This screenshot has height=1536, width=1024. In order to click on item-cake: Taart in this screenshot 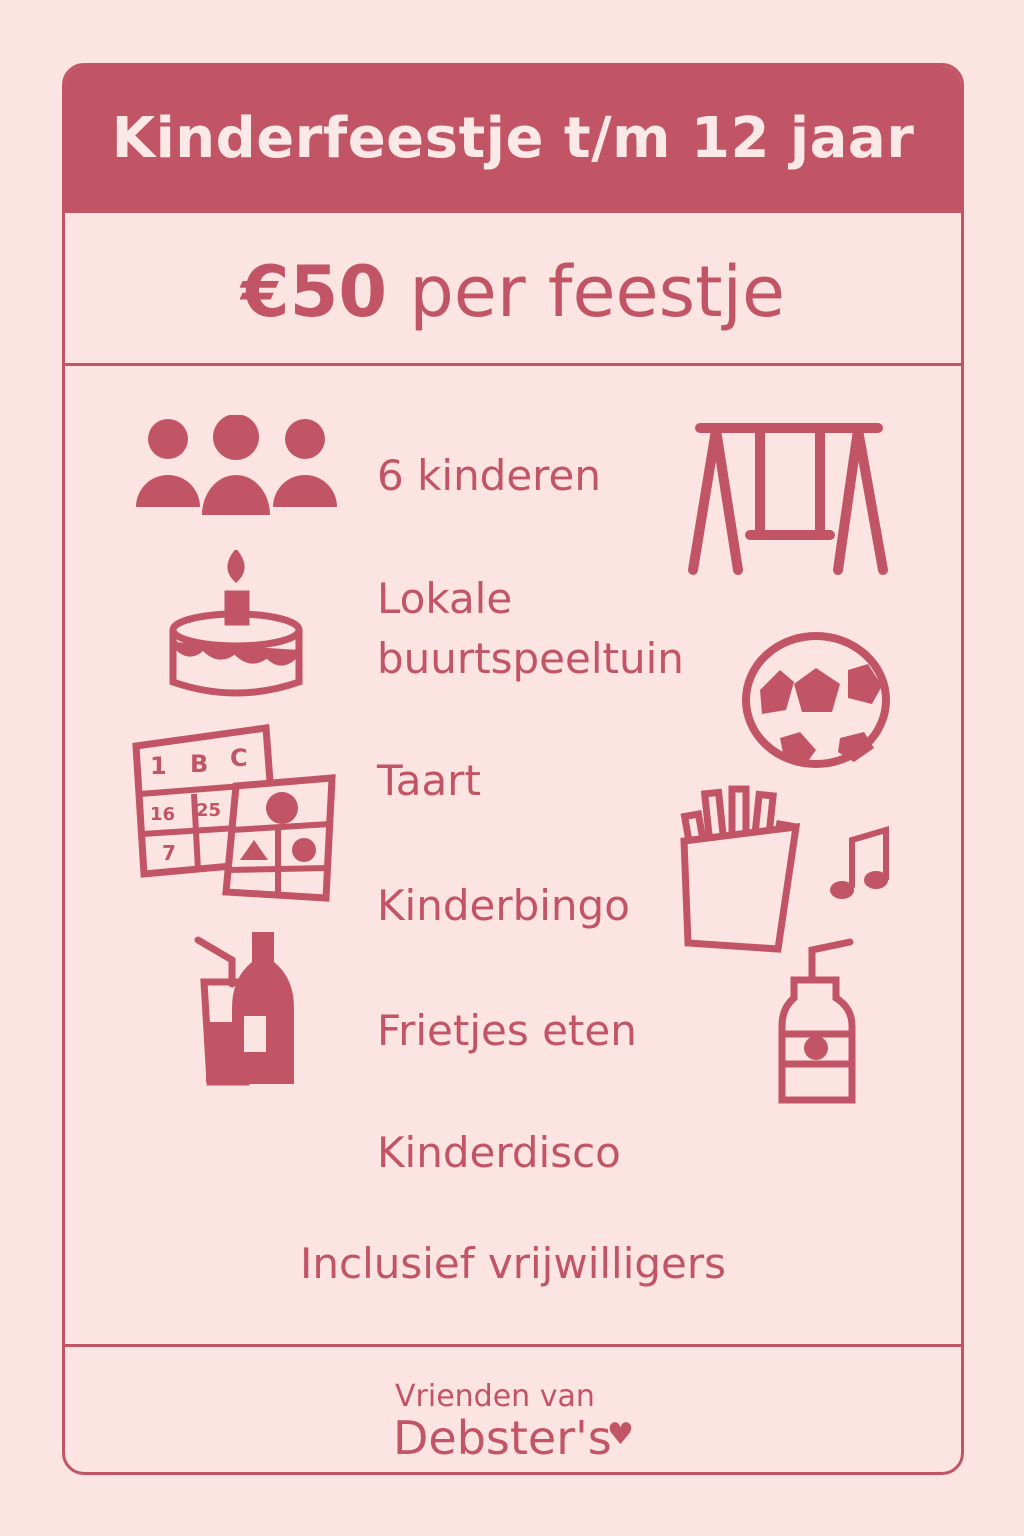, I will do `click(429, 780)`.